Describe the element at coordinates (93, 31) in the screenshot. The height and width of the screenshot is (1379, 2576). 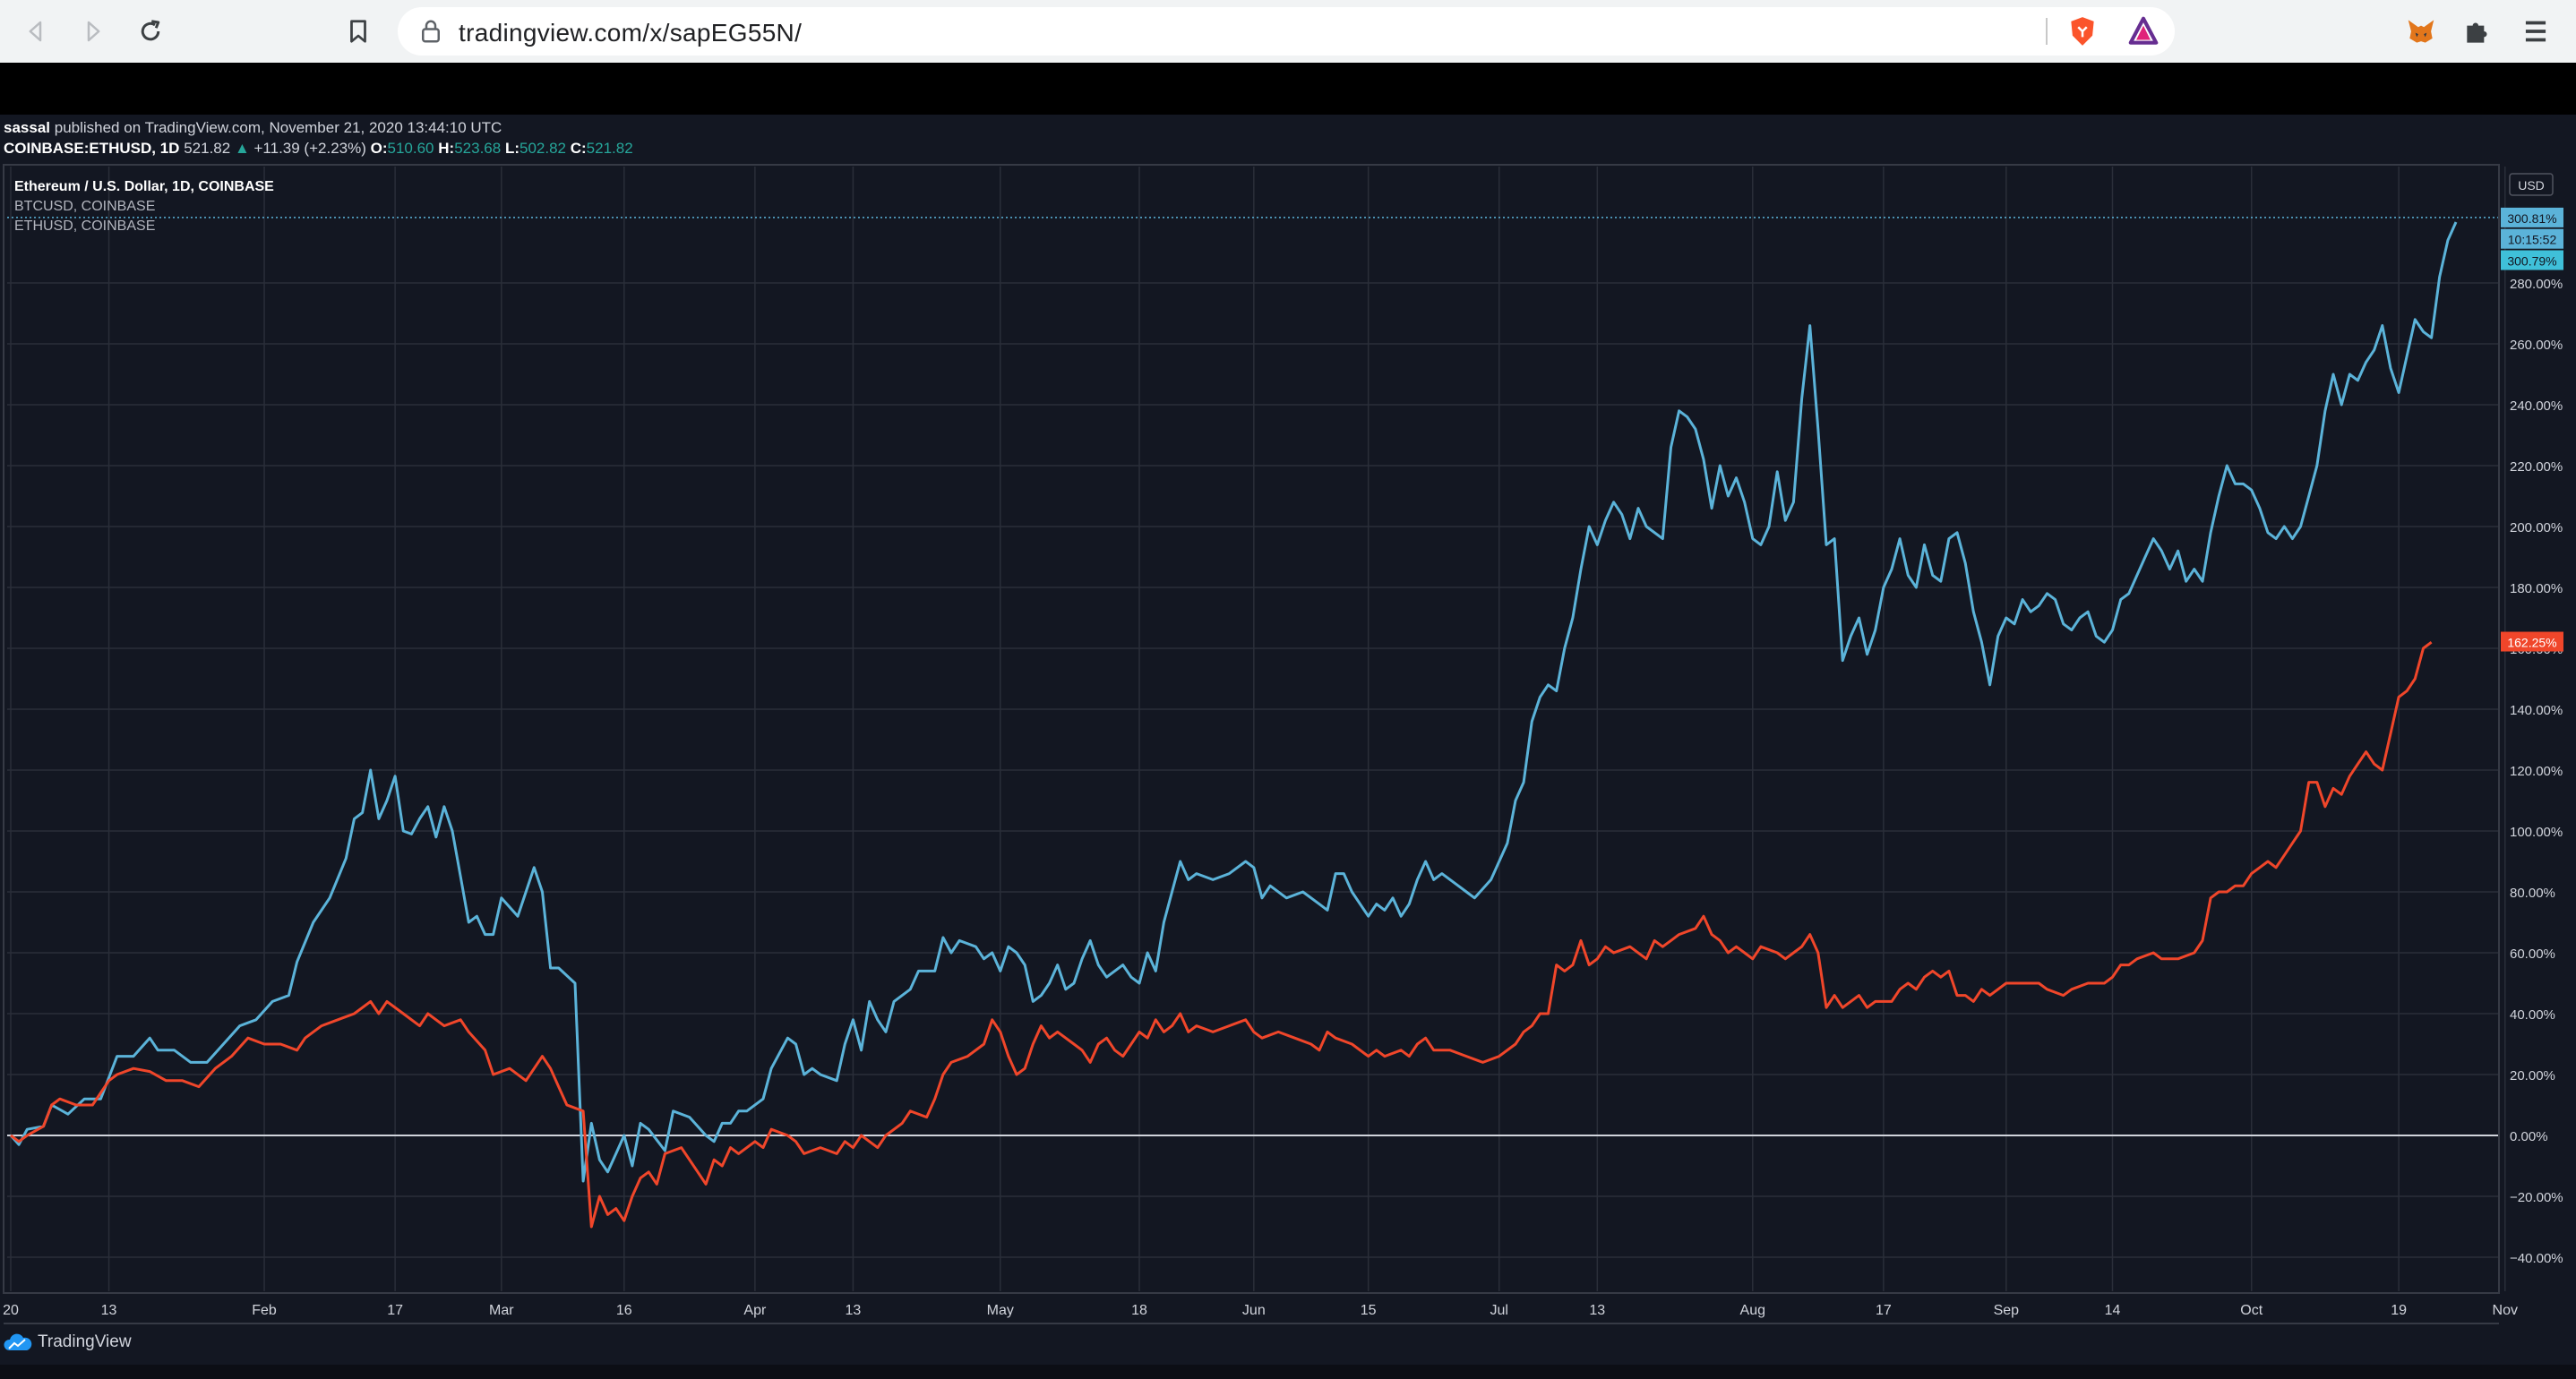
I see `forward-icon` at that location.